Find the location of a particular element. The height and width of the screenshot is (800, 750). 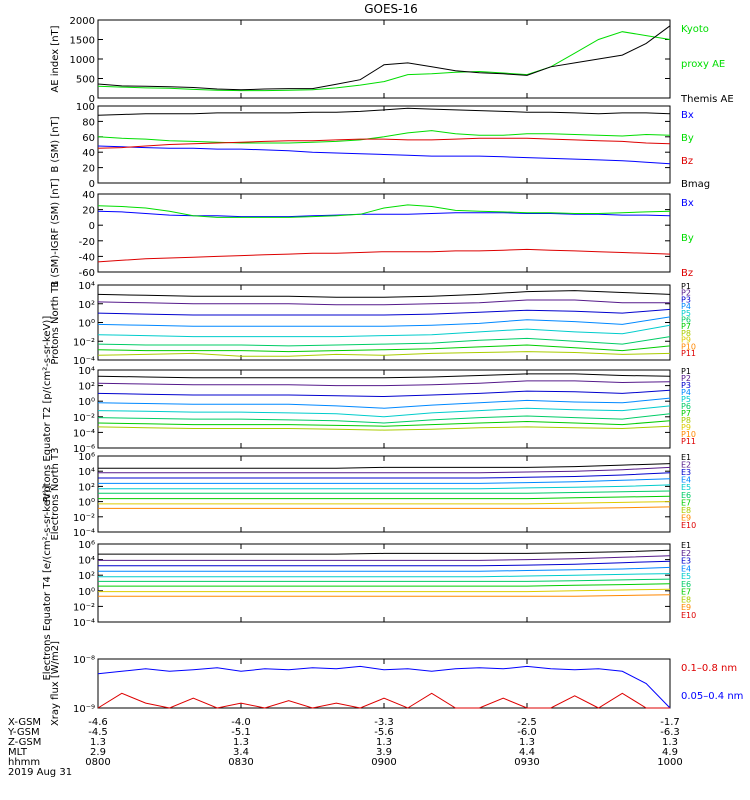

legend-label: P9 is located at coordinates (686, 340).